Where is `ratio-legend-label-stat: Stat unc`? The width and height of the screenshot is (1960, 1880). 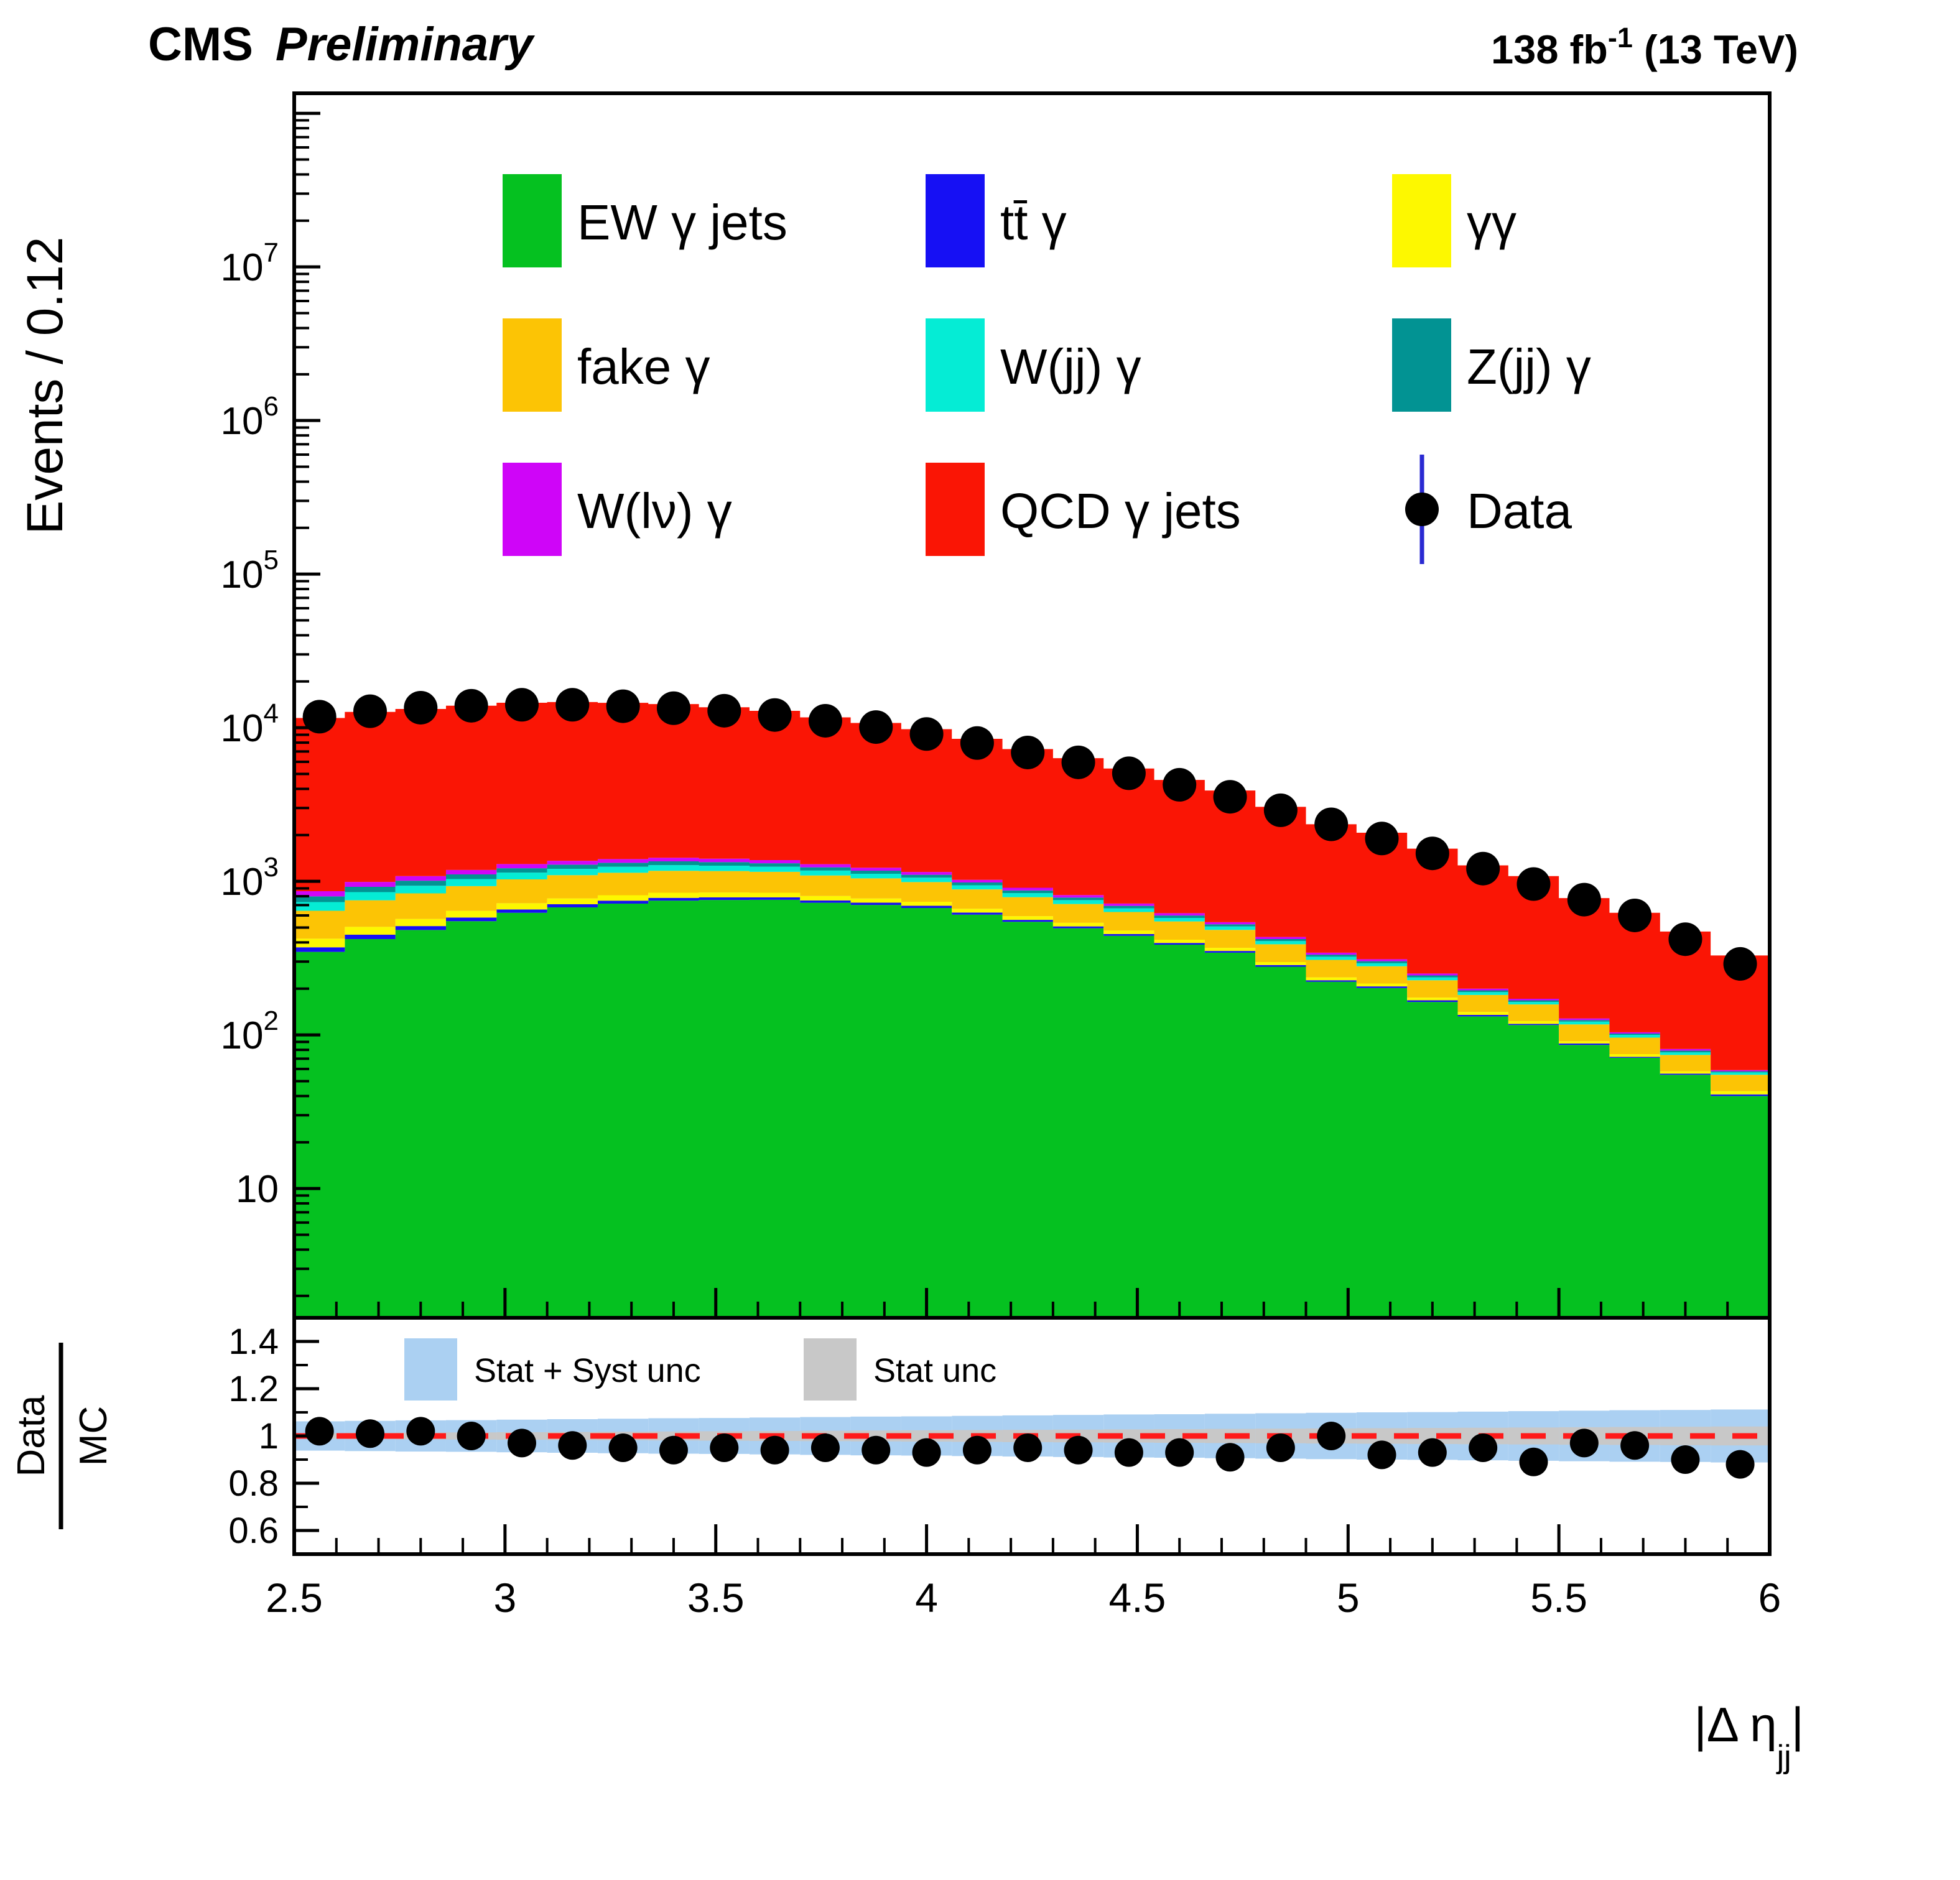 ratio-legend-label-stat: Stat unc is located at coordinates (934, 1370).